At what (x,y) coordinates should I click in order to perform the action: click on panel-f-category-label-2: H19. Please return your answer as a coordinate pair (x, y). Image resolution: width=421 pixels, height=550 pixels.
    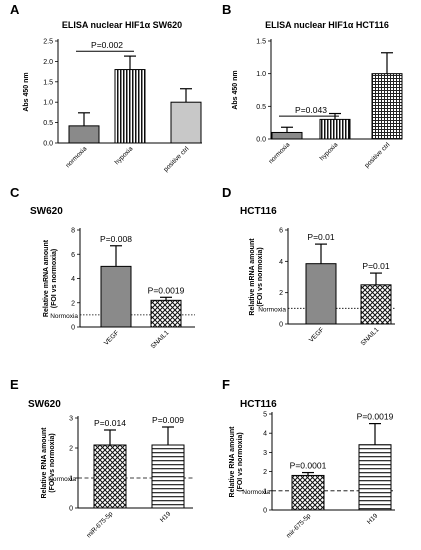
    Looking at the image, I should click on (373, 519).